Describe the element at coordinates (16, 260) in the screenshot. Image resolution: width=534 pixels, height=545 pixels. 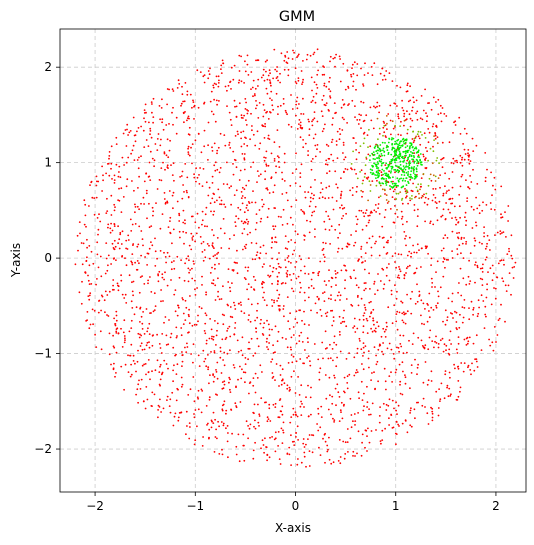
I see `y-axis-label: Y-axis` at that location.